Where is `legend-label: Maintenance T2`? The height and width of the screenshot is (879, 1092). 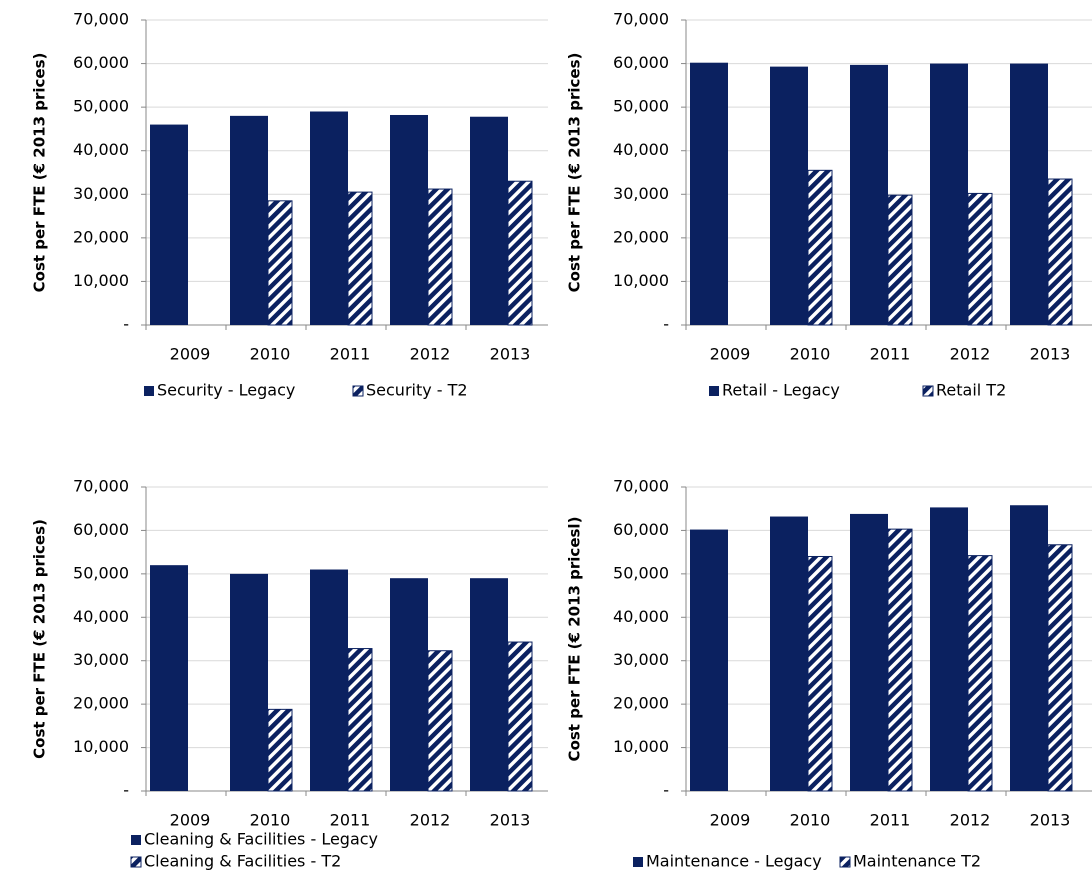 legend-label: Maintenance T2 is located at coordinates (917, 861).